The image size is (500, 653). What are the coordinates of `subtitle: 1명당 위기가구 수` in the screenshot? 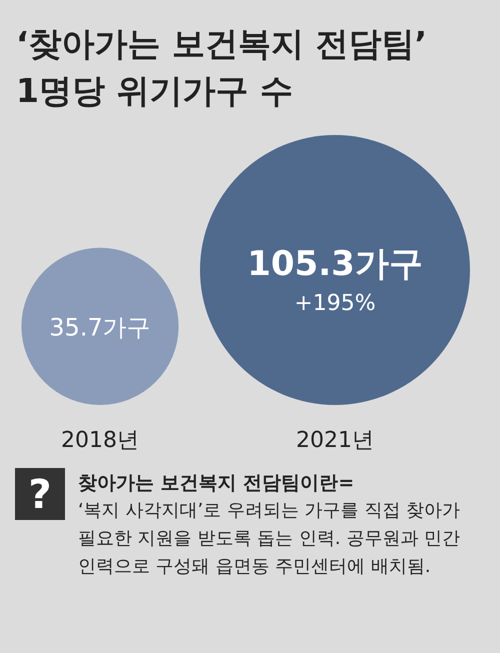 It's located at (154, 90).